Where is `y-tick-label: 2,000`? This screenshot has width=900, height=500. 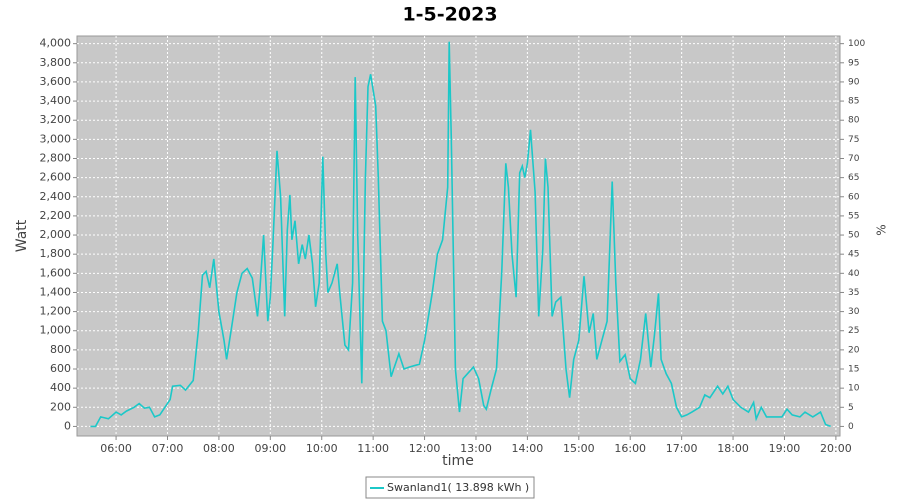
y-tick-label: 2,000 is located at coordinates (56, 234).